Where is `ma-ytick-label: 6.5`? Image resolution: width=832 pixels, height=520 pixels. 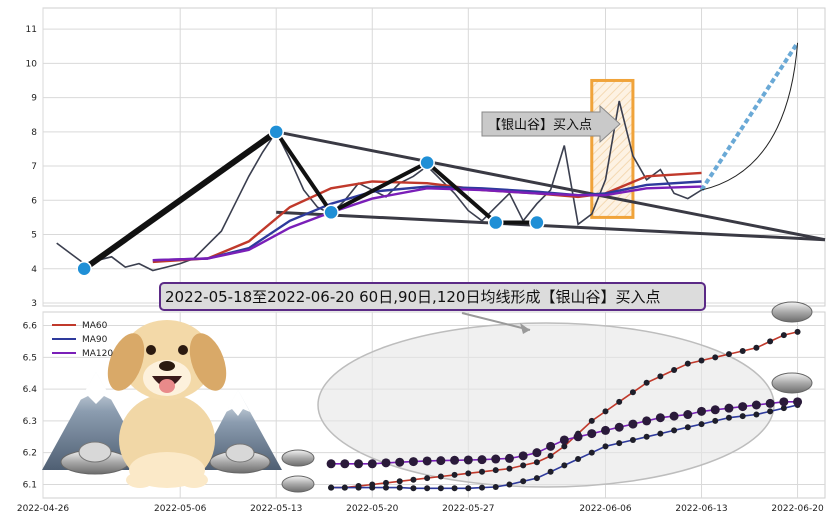
ma-ytick-label: 6.5 is located at coordinates (30, 358).